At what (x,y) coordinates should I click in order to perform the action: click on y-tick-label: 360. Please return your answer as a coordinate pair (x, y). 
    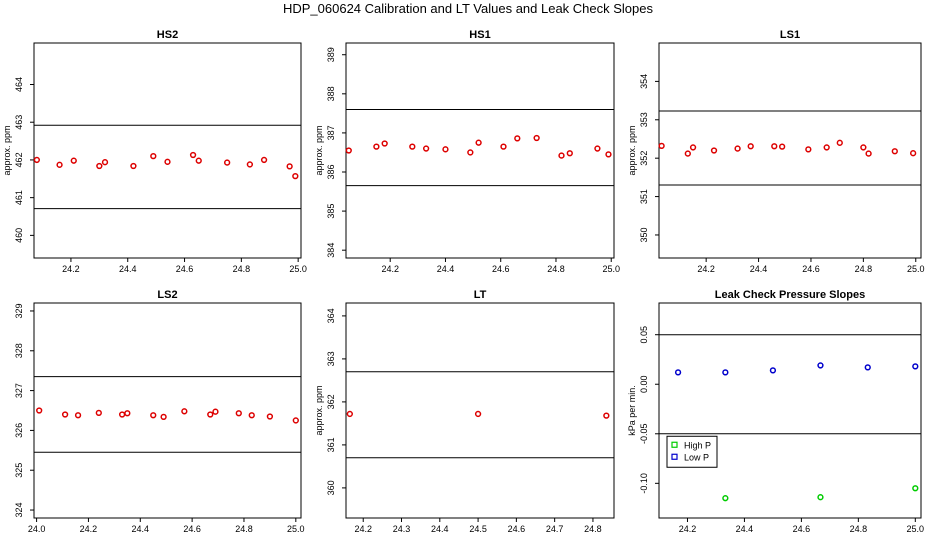
    Looking at the image, I should click on (331, 487).